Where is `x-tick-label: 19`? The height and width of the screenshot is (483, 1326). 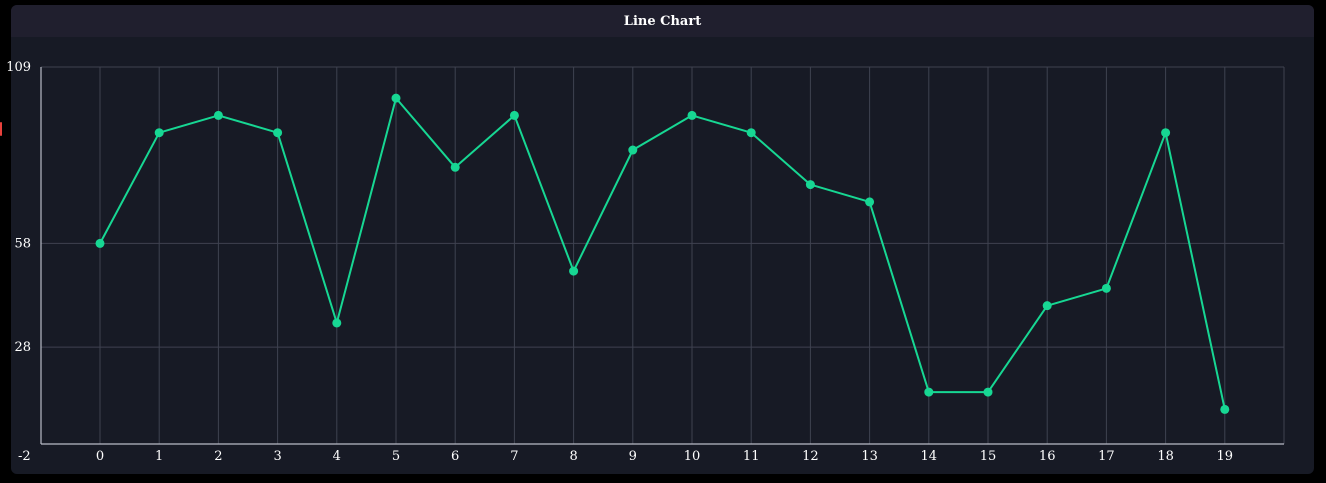 x-tick-label: 19 is located at coordinates (1225, 456).